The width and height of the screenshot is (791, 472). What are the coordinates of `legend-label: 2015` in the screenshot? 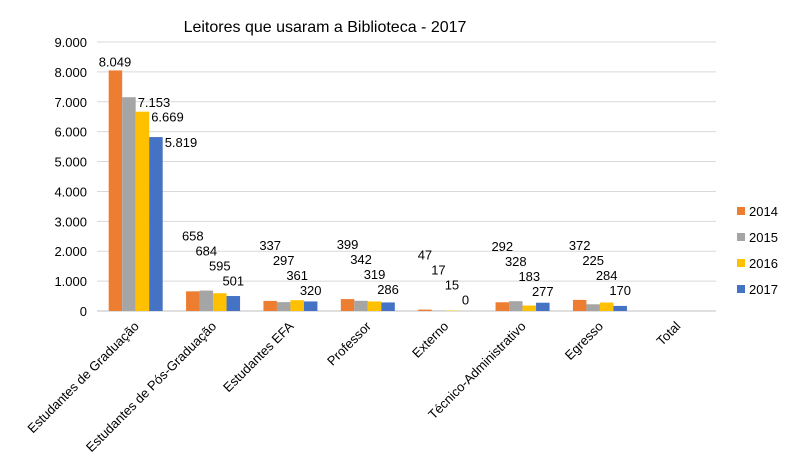 It's located at (763, 237).